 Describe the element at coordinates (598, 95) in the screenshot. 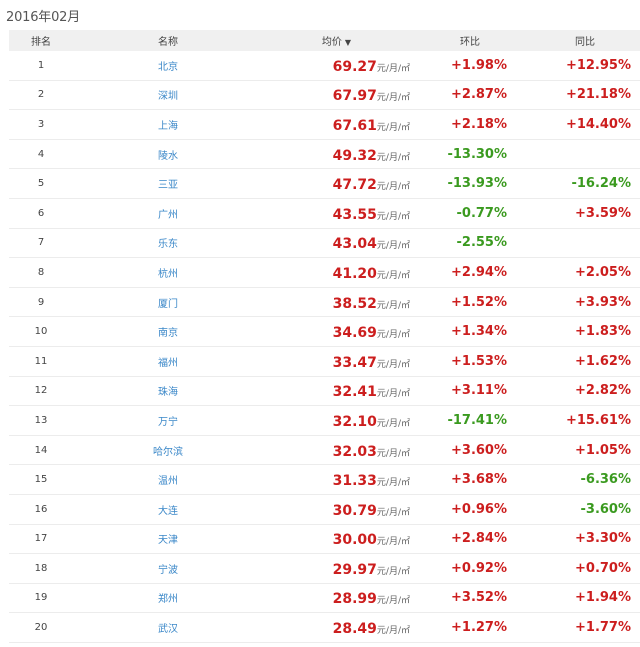

I see `tb-change: +21.18%` at that location.